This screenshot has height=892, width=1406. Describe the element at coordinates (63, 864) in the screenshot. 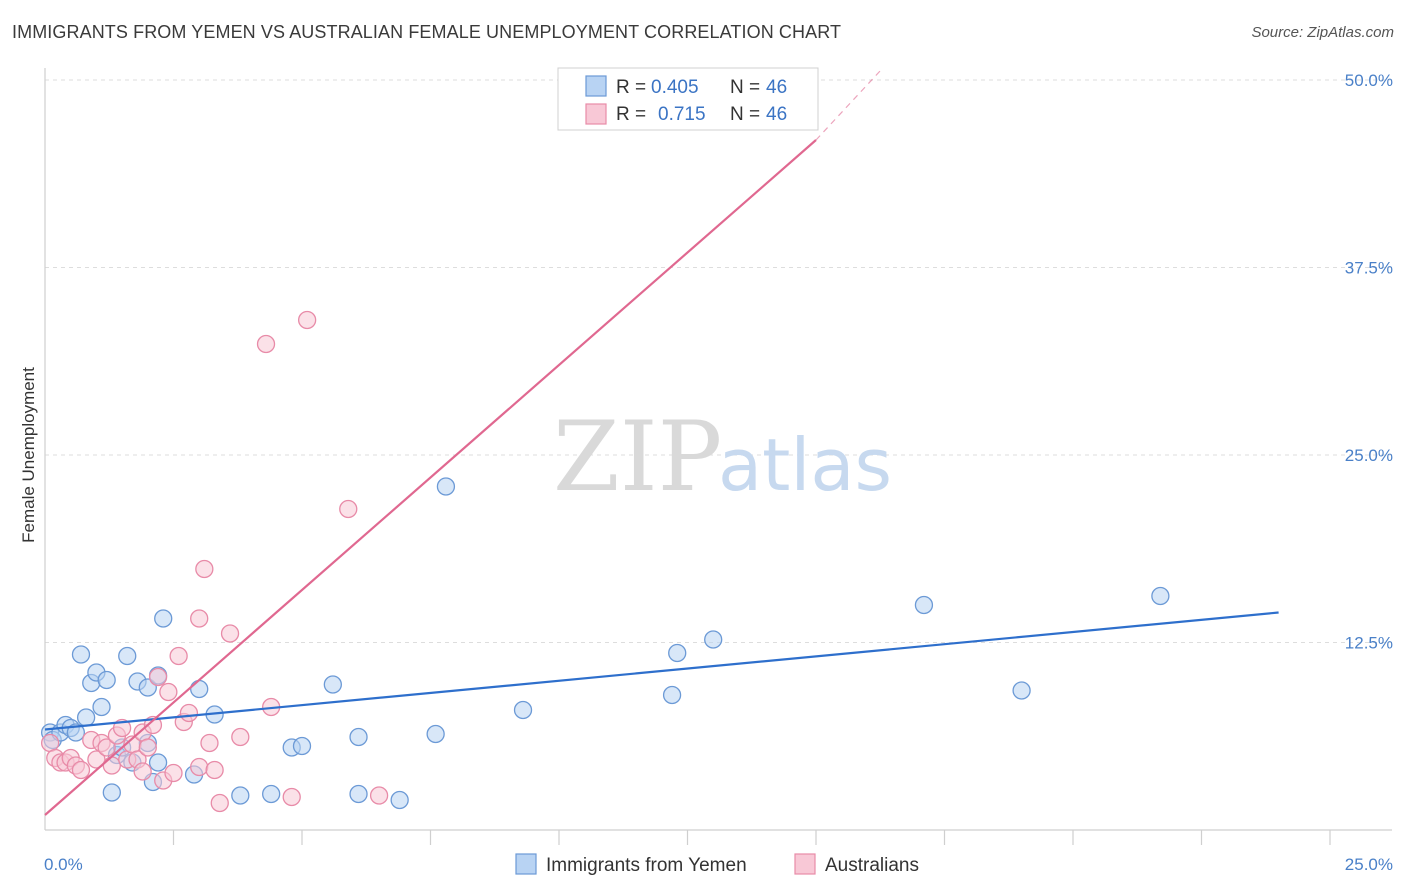

I see `x-tick-label-min: 0.0%` at that location.